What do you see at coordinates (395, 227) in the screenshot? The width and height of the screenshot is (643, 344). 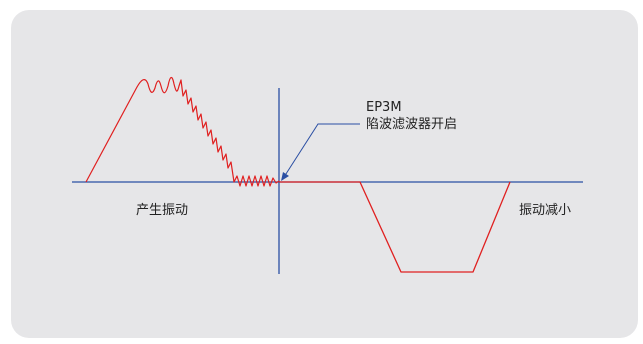 I see `damped-waveform` at bounding box center [395, 227].